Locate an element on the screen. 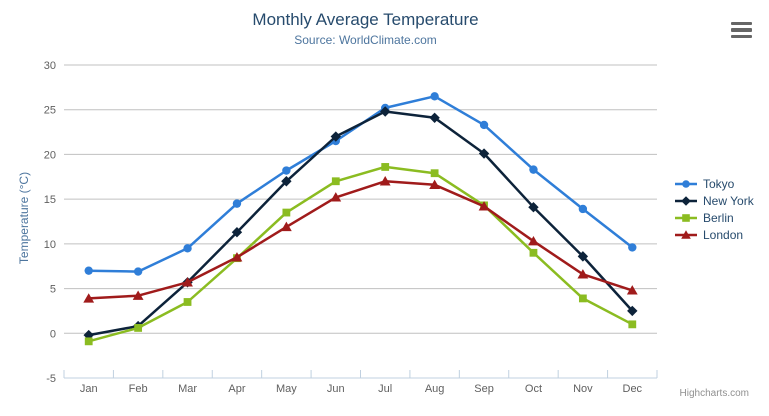 This screenshot has height=416, width=769. y-axis-label: -5 is located at coordinates (51, 379).